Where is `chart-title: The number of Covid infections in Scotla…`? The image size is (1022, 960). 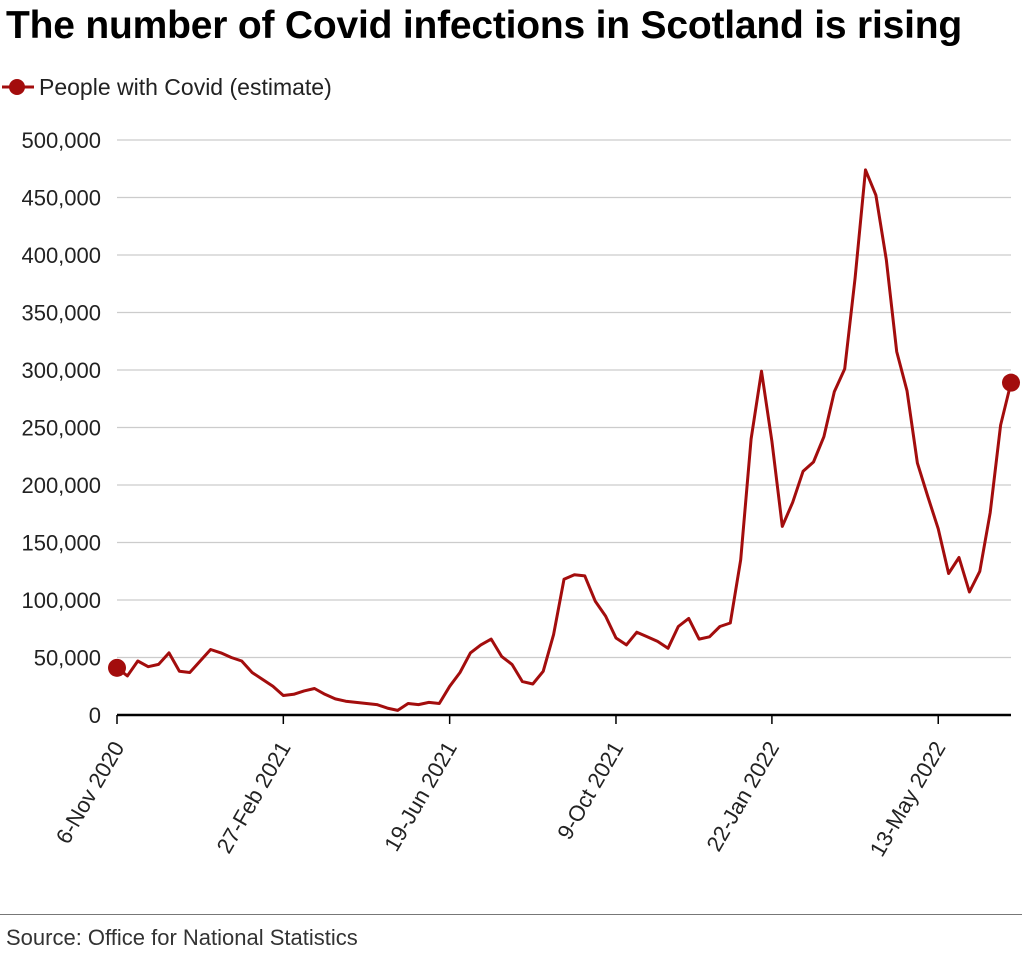
chart-title: The number of Covid infections in Scotla… is located at coordinates (484, 25).